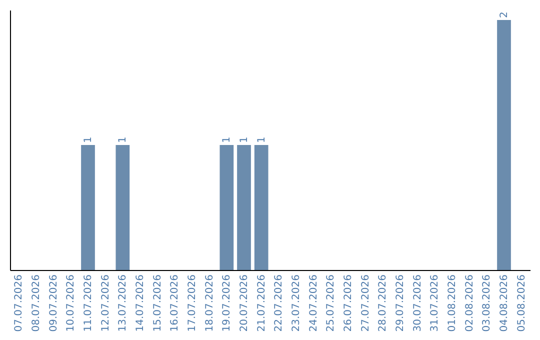 The width and height of the screenshot is (540, 340). I want to click on x-tick-label: 04.08.2026, so click(504, 303).